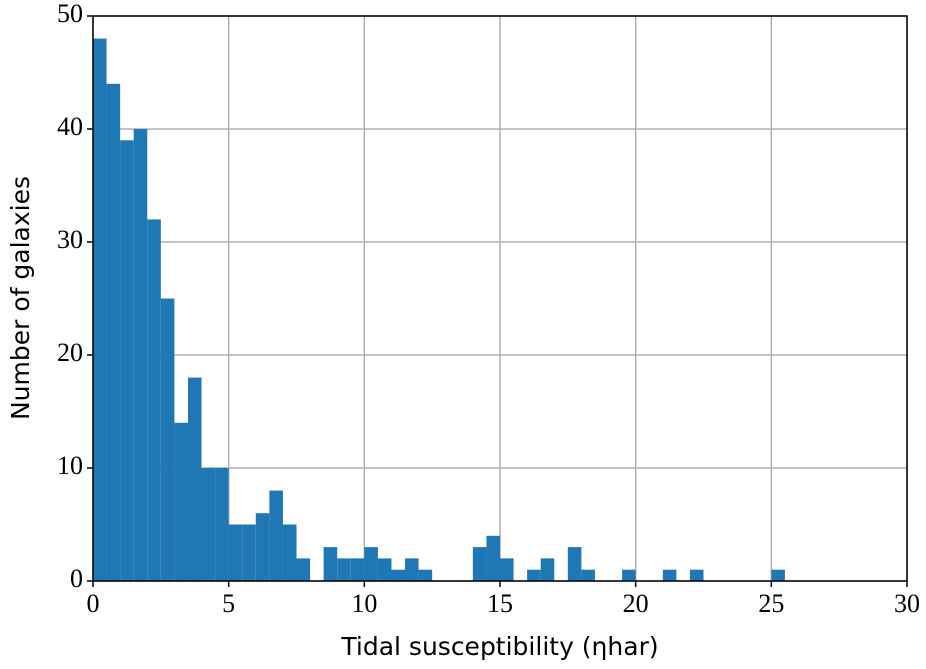 The width and height of the screenshot is (926, 669). Describe the element at coordinates (70, 352) in the screenshot. I see `y-tick-label: 20` at that location.